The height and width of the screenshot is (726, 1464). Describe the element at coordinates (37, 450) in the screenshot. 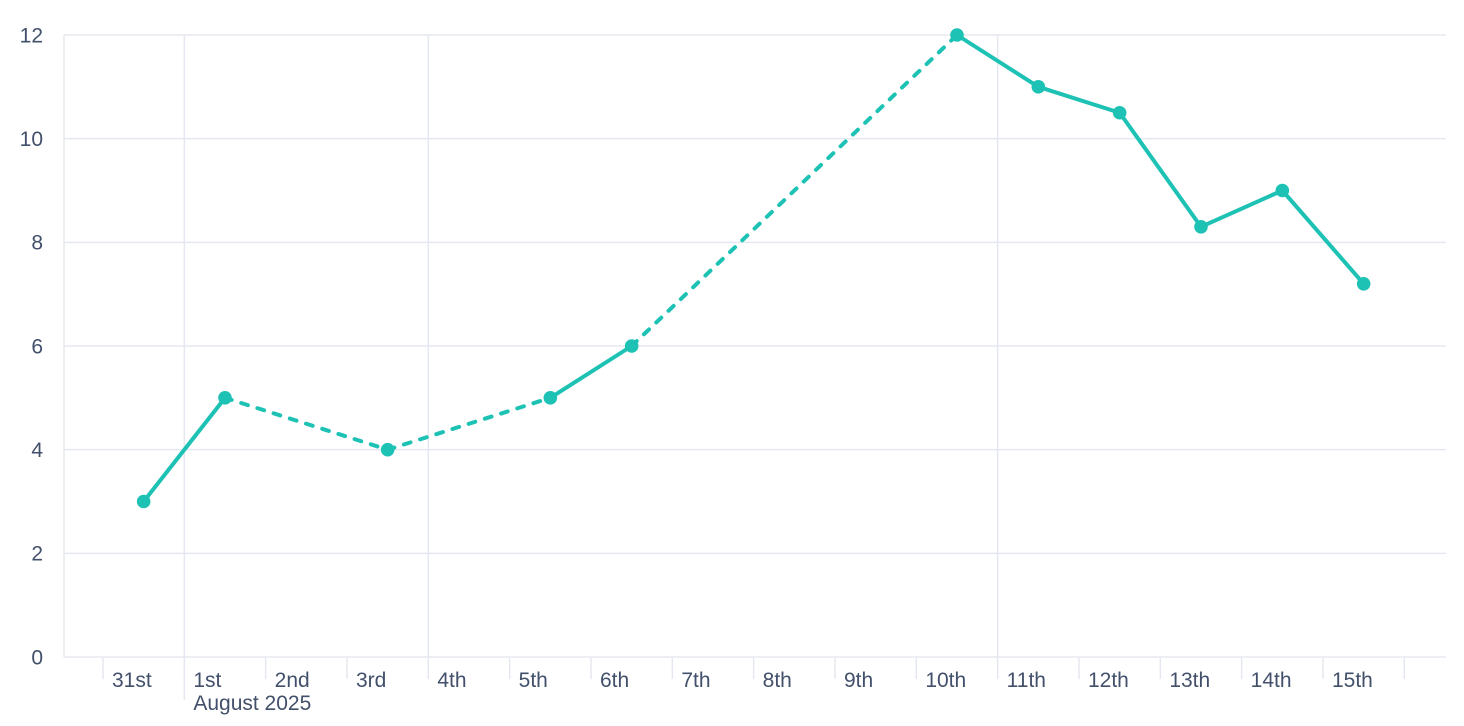

I see `y-axis-label: 4` at that location.